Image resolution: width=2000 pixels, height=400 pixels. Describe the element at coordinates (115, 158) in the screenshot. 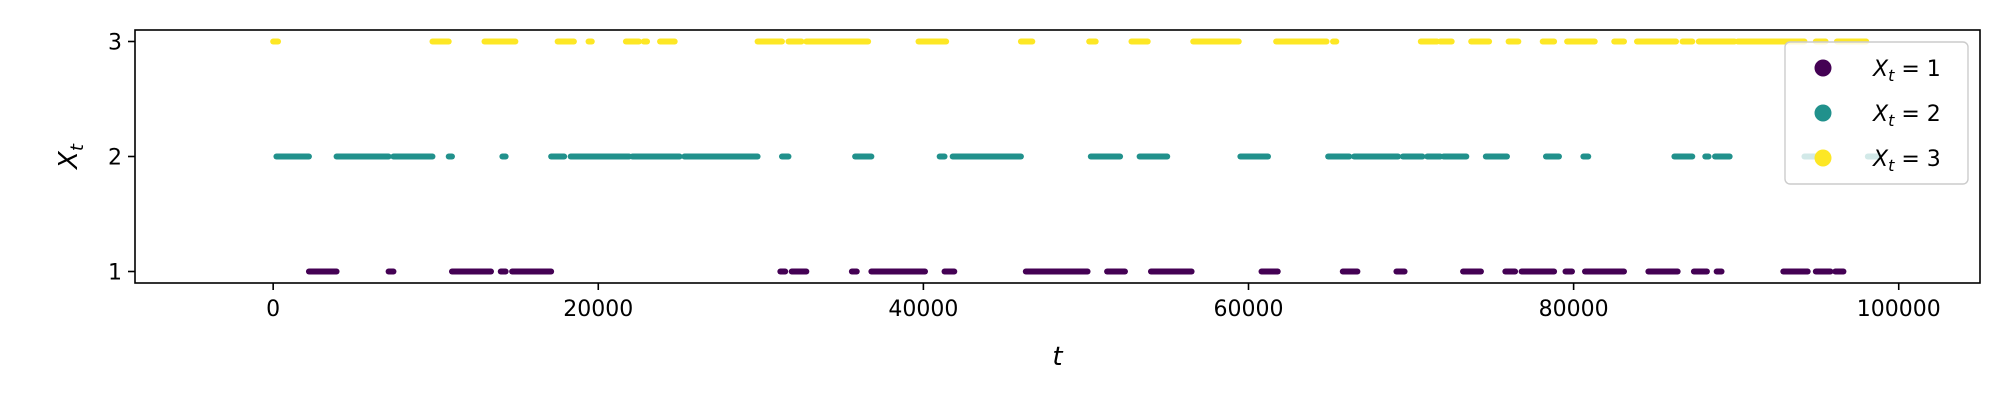

I see `y-tick-label: 2` at that location.